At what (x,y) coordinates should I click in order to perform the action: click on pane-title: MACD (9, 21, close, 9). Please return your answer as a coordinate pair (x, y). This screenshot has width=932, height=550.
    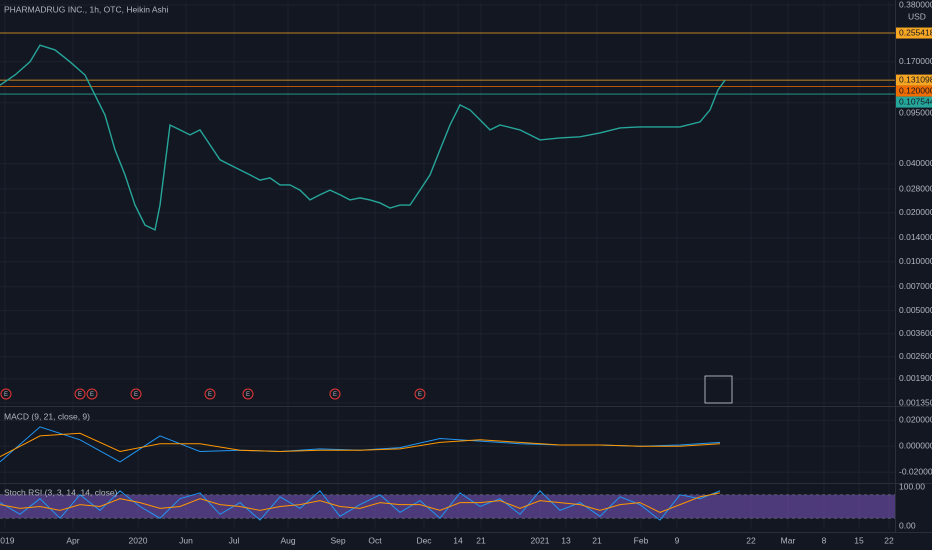
    Looking at the image, I should click on (47, 416).